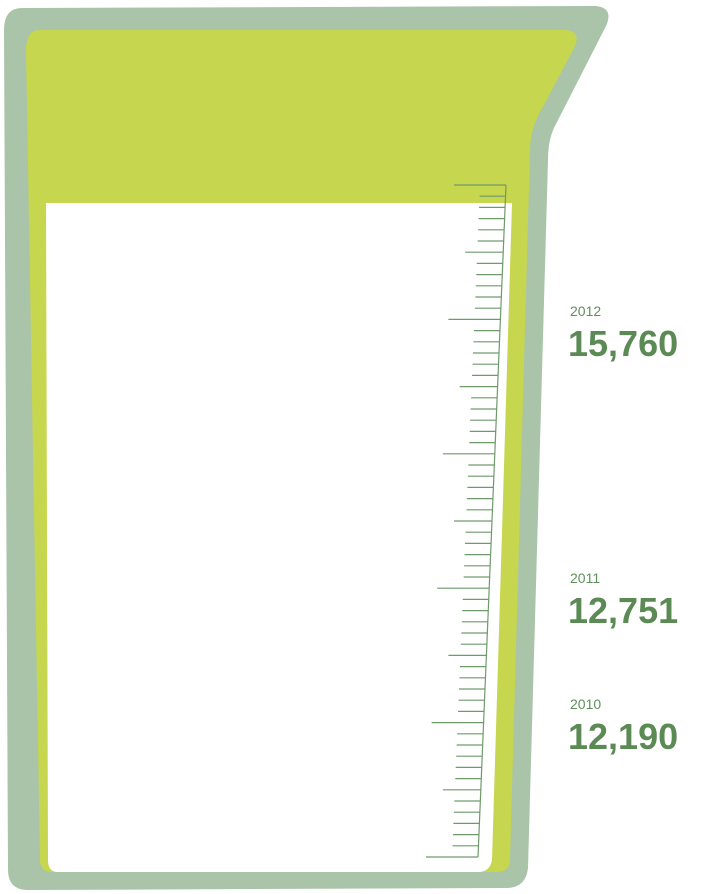  I want to click on measurement-scale, so click(466, 521).